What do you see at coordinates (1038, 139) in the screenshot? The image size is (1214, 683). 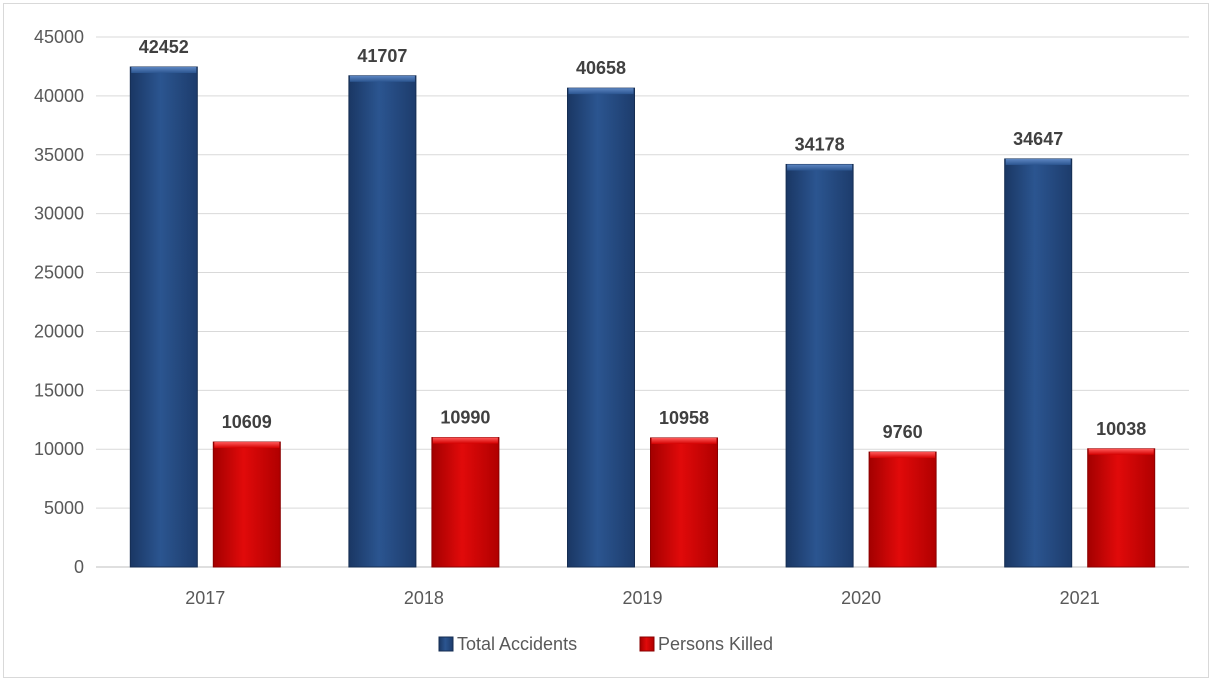 I see `data-label: 34647` at bounding box center [1038, 139].